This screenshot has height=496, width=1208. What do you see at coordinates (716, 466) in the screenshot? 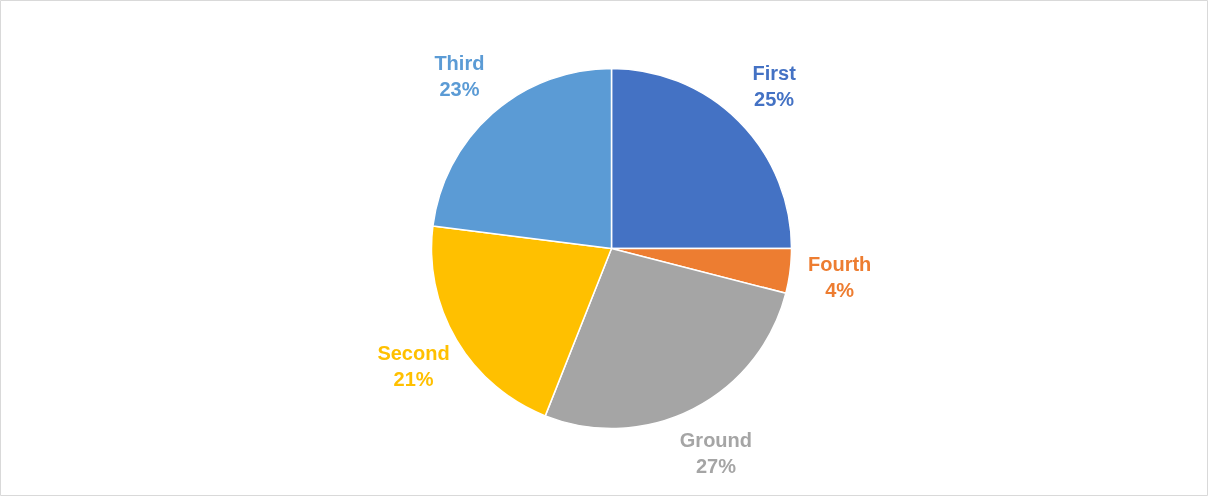
I see `data-label: 27%` at bounding box center [716, 466].